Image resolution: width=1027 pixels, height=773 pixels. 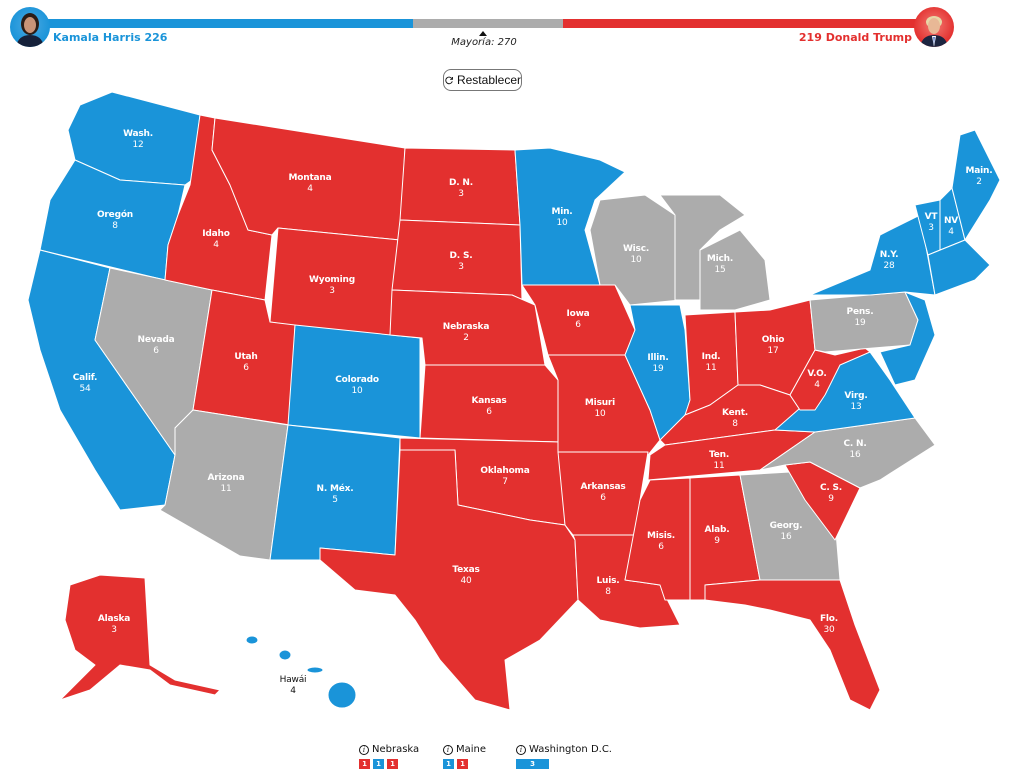 I want to click on refresh-icon, so click(x=449, y=80).